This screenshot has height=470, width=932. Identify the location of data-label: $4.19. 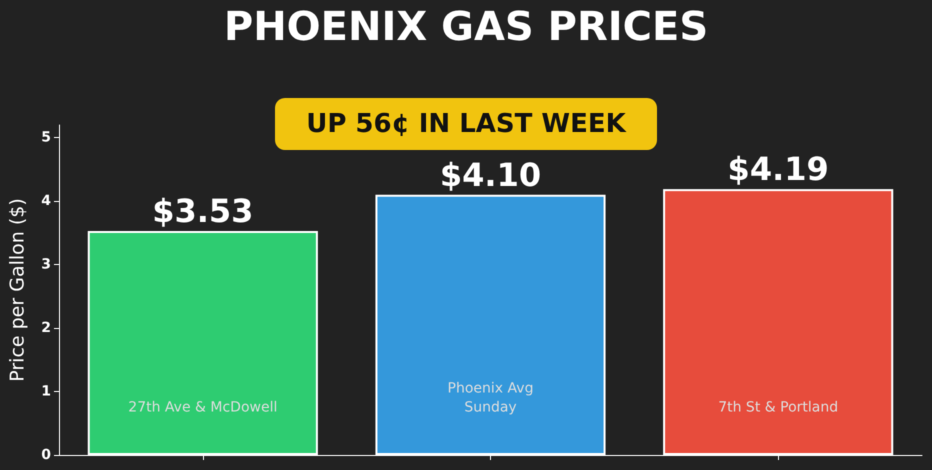
(778, 169).